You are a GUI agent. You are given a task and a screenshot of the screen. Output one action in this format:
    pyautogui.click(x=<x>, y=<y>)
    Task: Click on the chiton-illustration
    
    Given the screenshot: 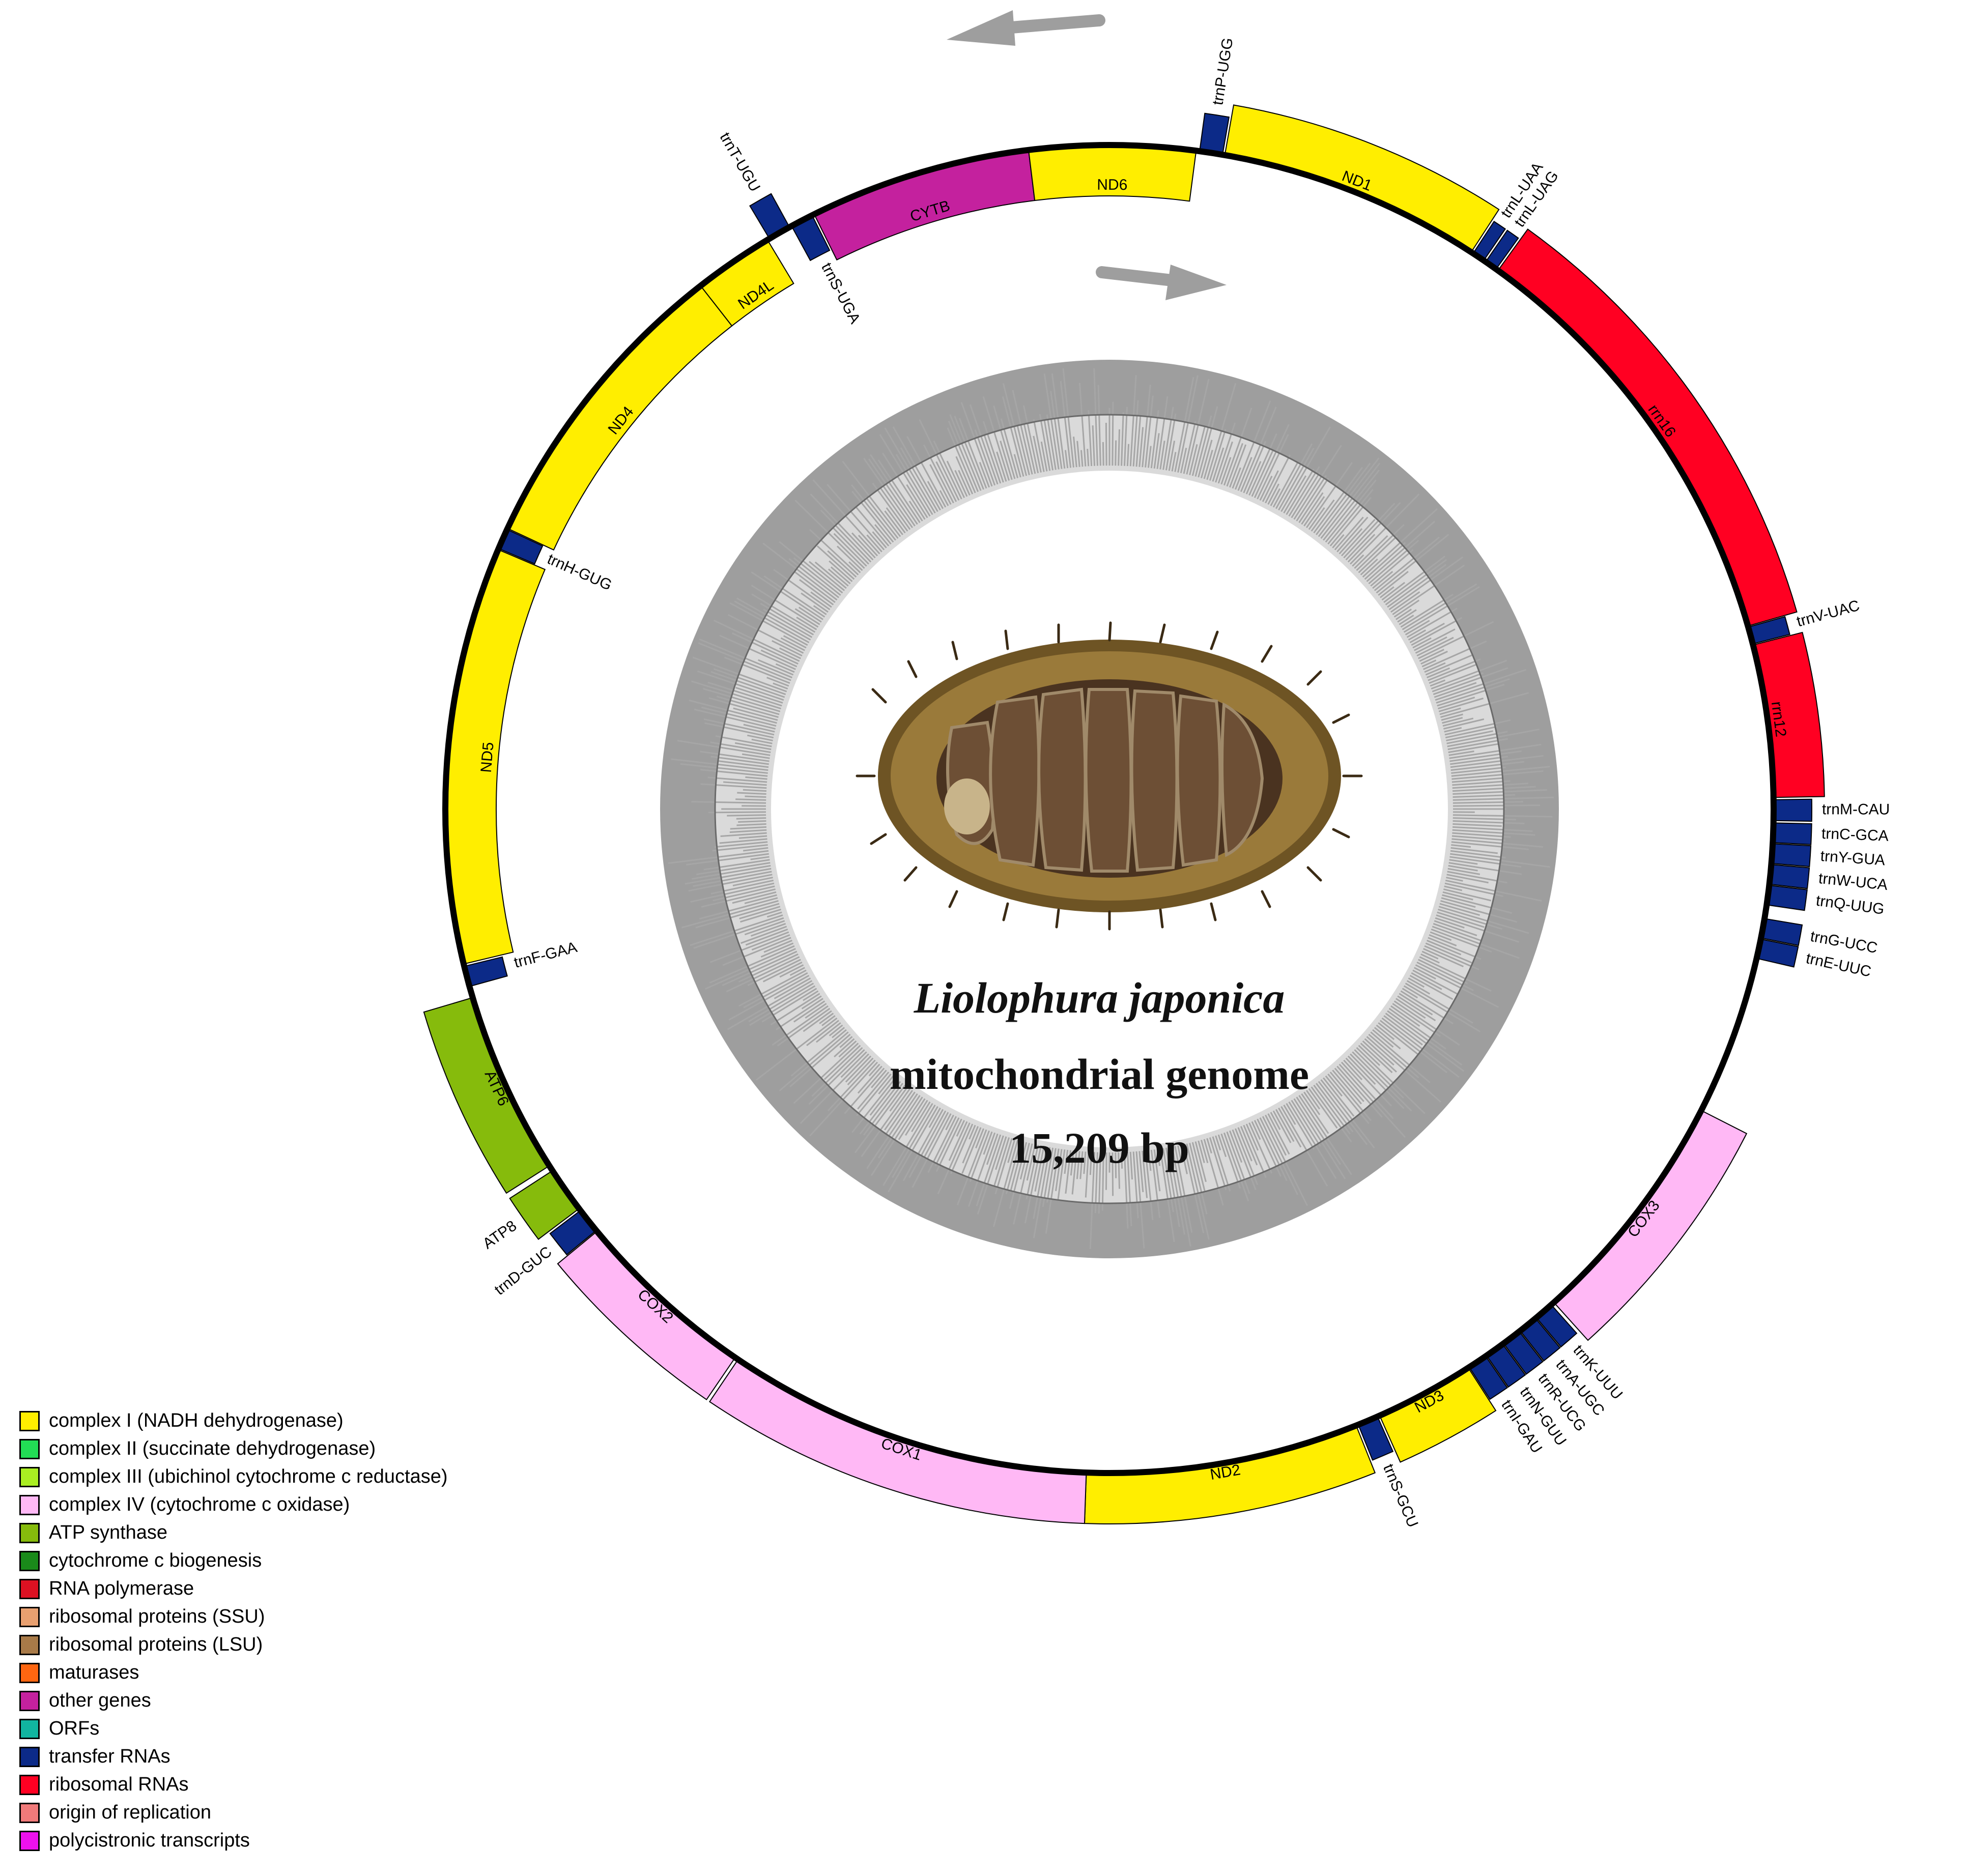 What is the action you would take?
    pyautogui.click(x=1109, y=776)
    